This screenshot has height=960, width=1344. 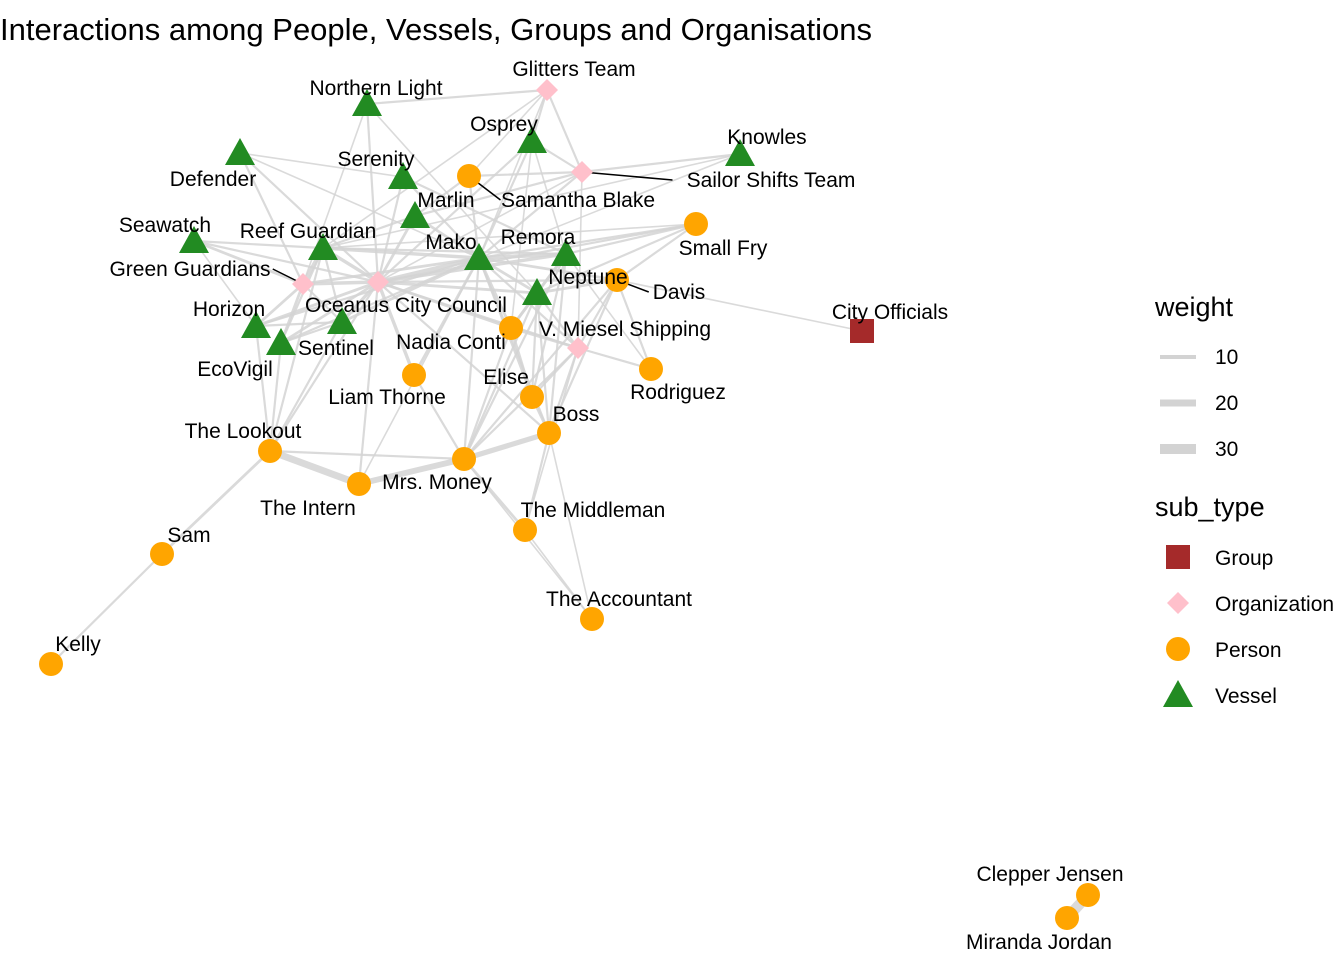 I want to click on edge-sailor-shifts-team-to-oceanus-city-council, so click(x=480, y=227).